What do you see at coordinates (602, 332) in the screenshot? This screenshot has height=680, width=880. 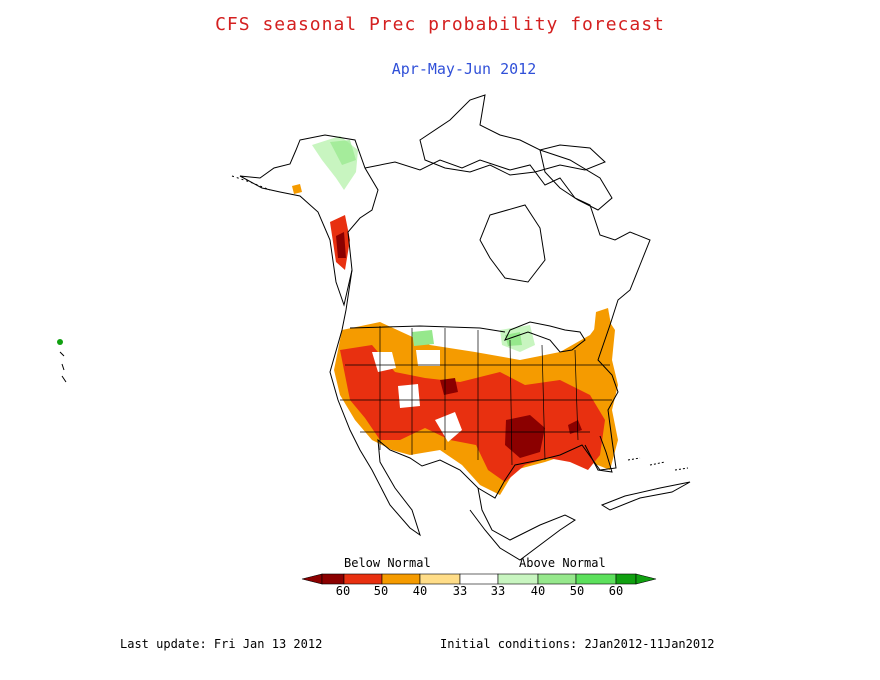 I see `northeast-below-shading` at bounding box center [602, 332].